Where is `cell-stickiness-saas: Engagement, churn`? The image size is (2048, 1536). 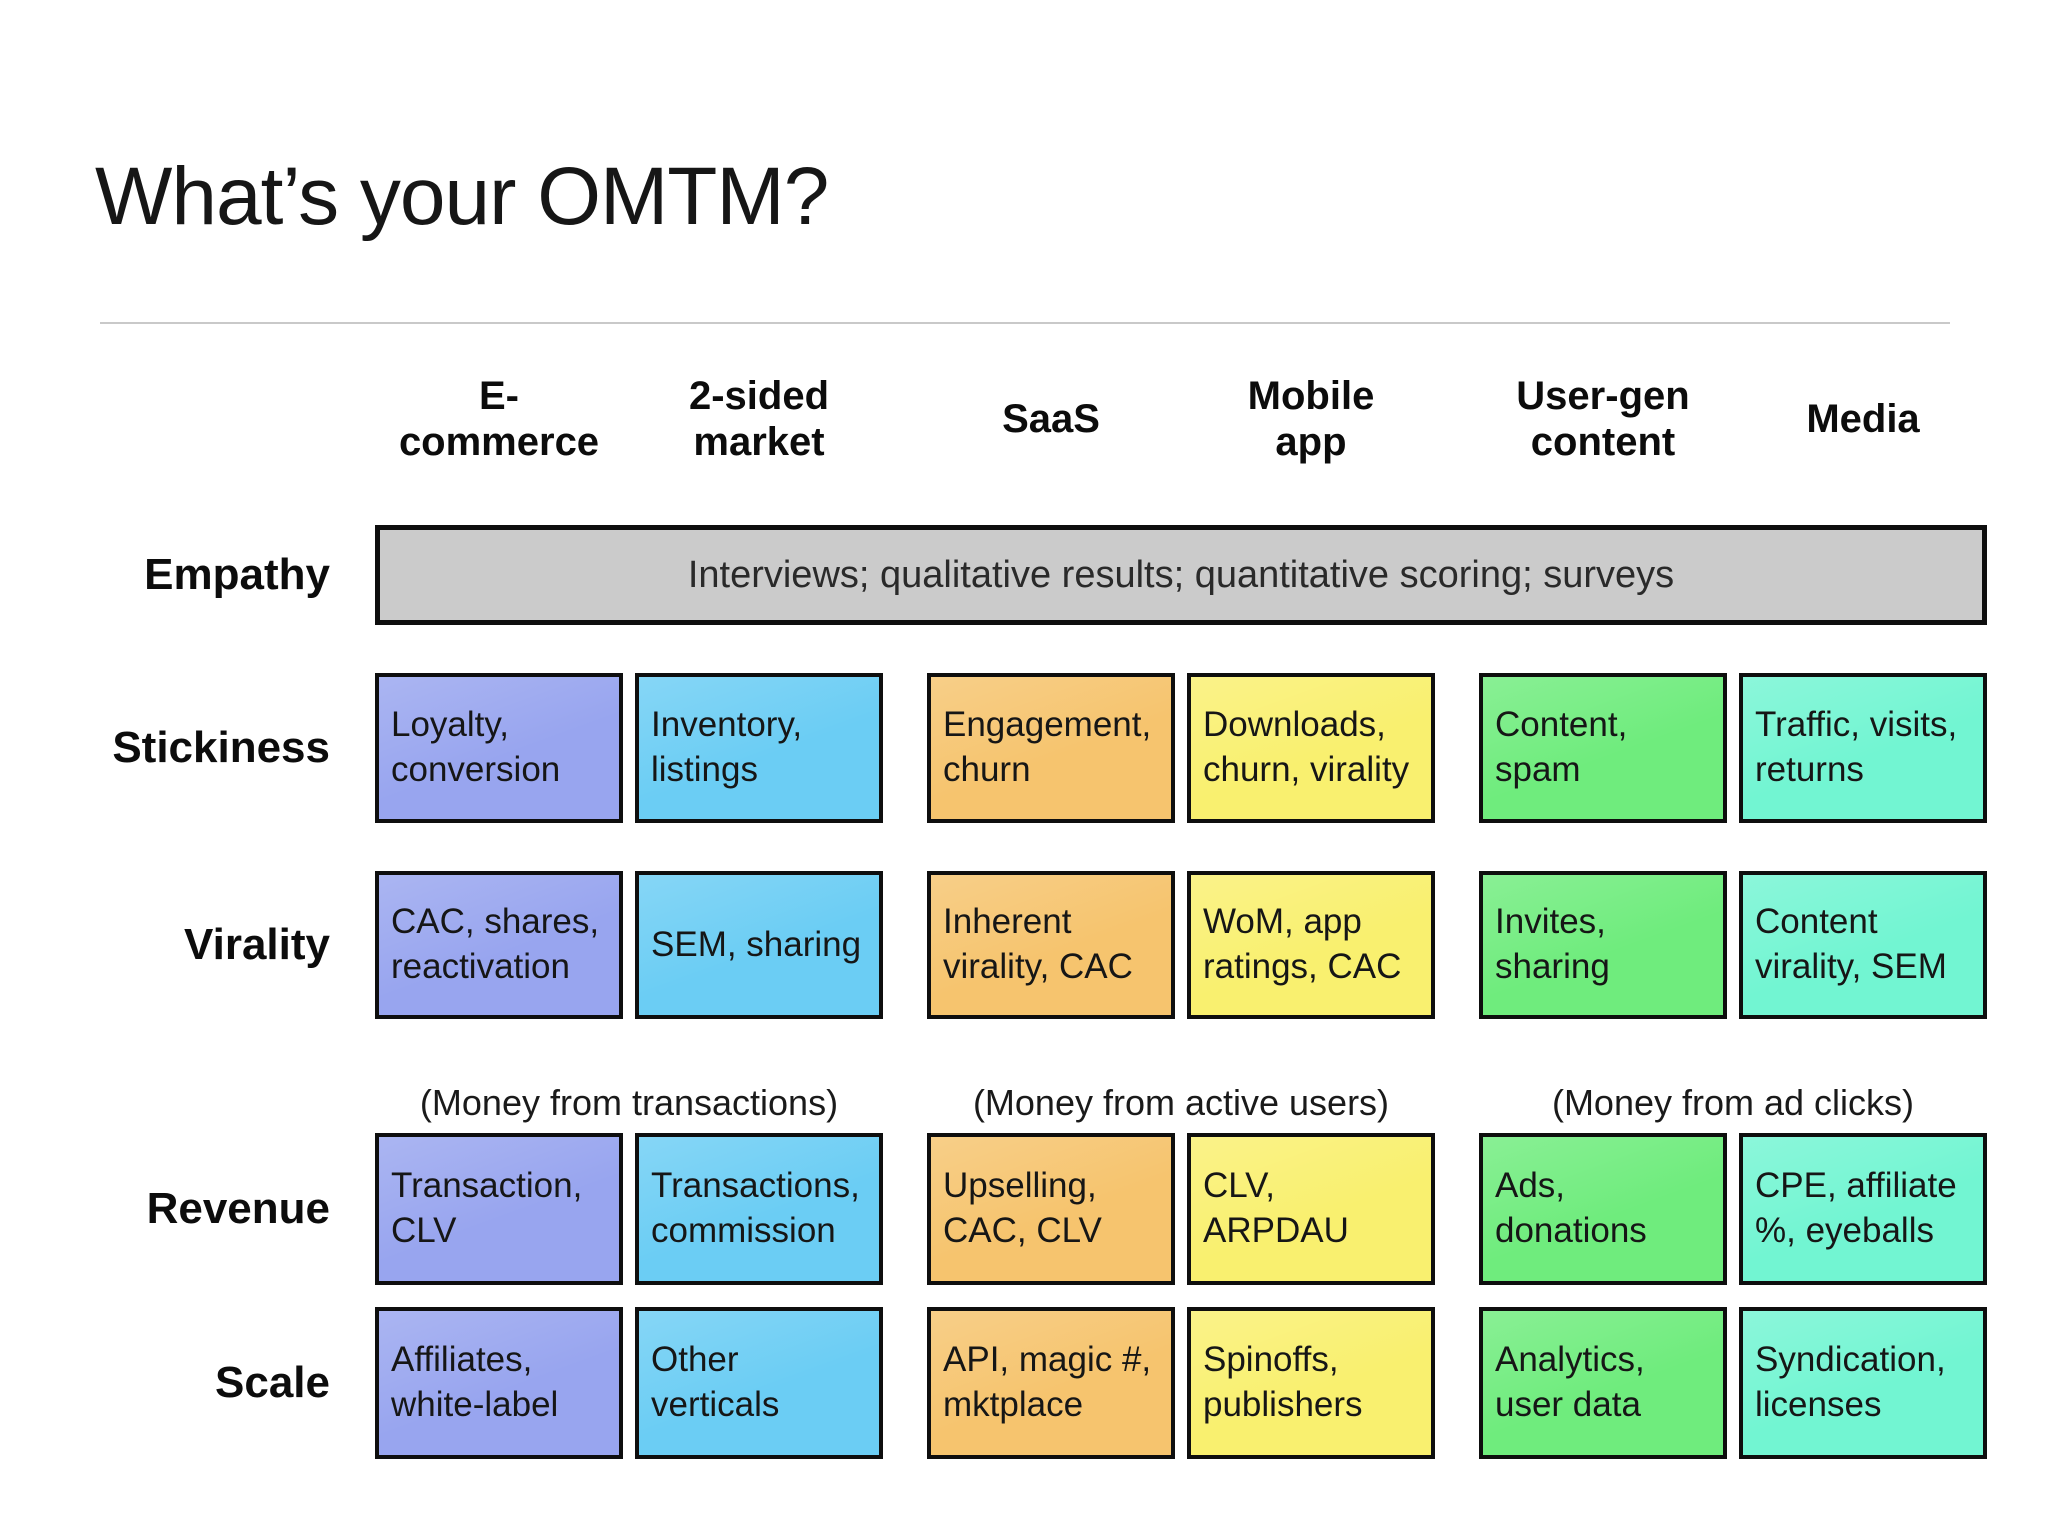
cell-stickiness-saas: Engagement, churn is located at coordinates (1051, 748).